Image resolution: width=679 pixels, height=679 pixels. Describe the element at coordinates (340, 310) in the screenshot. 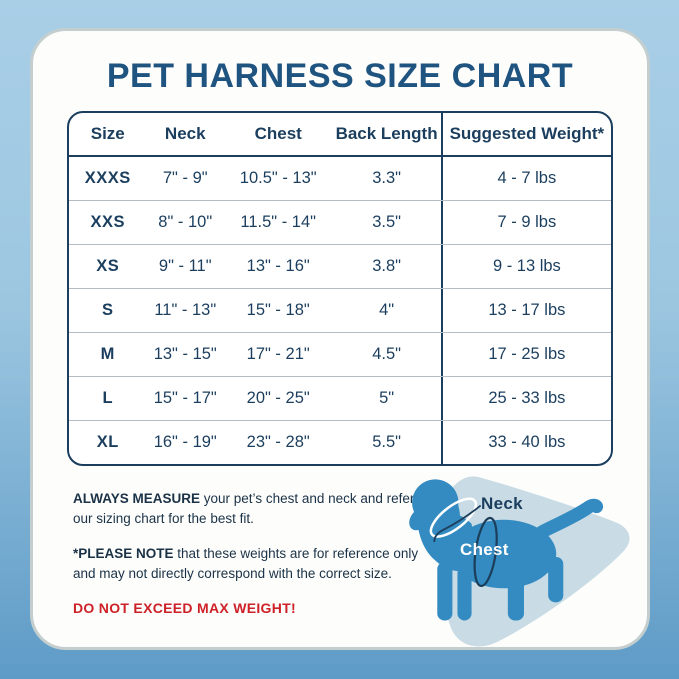

I see `table-row: S 11" - 13" 15" - 18" 4" 13 - 17 lbs` at that location.